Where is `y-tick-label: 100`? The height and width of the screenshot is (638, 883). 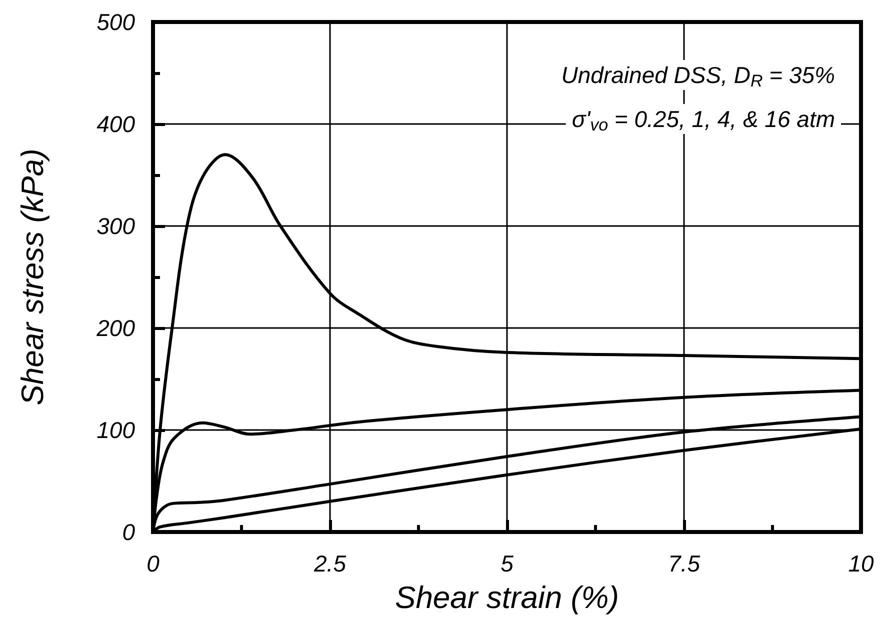
y-tick-label: 100 is located at coordinates (116, 430).